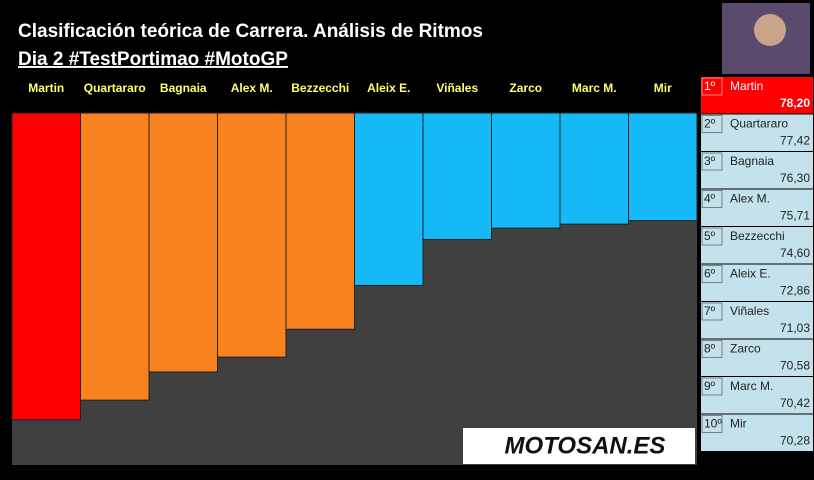  I want to click on x-tick-label: Bagnaia, so click(183, 88).